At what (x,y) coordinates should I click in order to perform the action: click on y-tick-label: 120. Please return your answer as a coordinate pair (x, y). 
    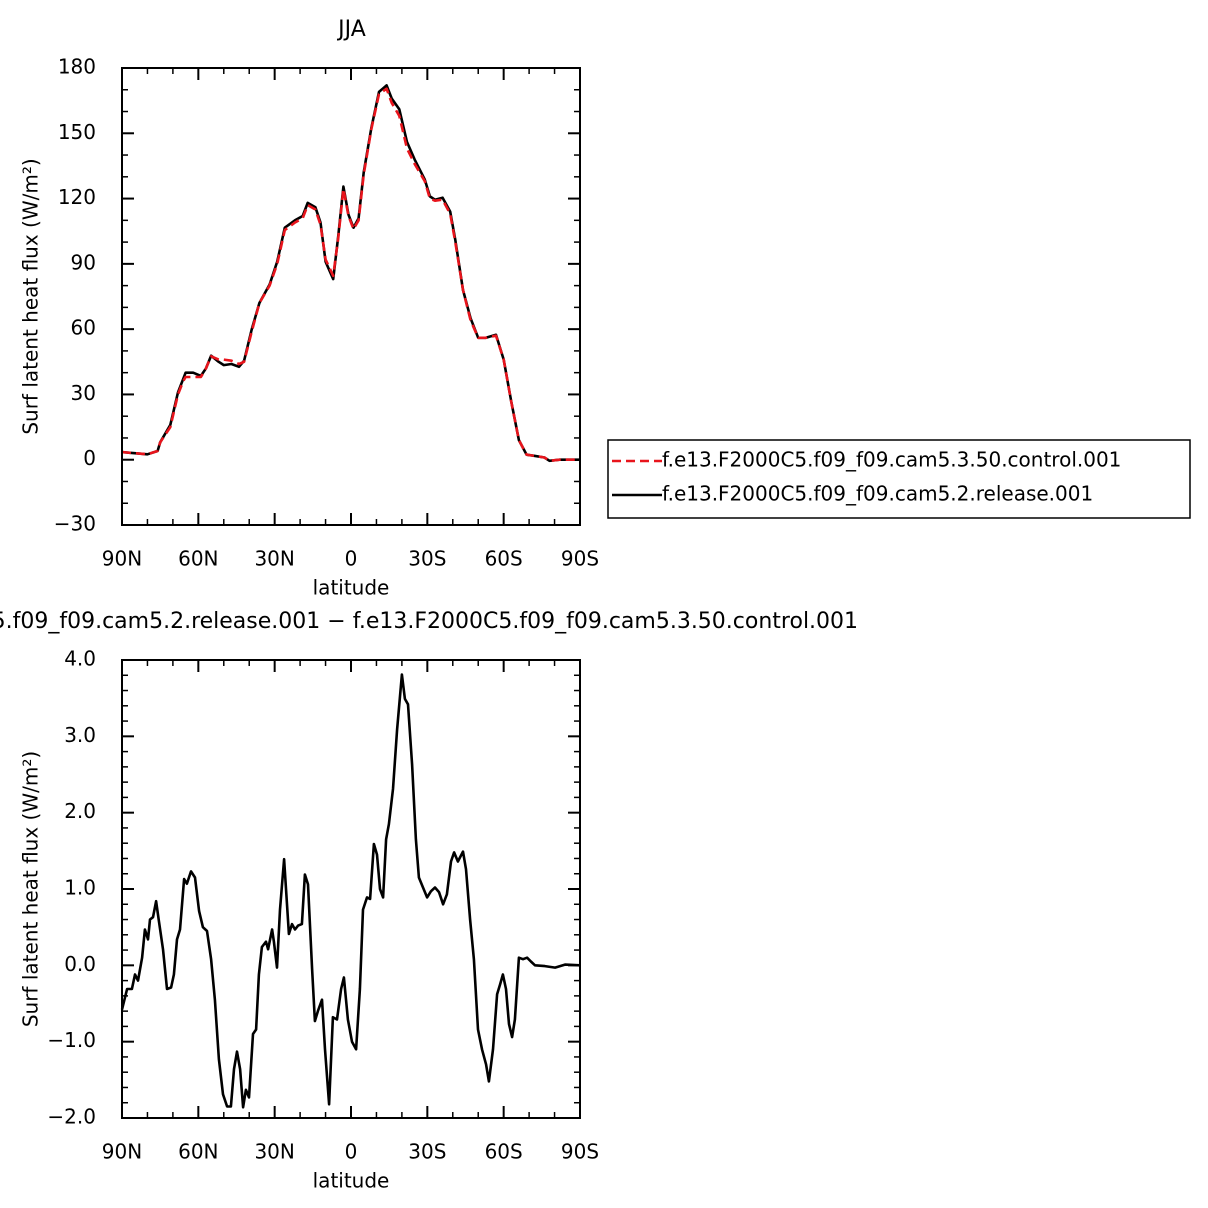
    Looking at the image, I should click on (77, 197).